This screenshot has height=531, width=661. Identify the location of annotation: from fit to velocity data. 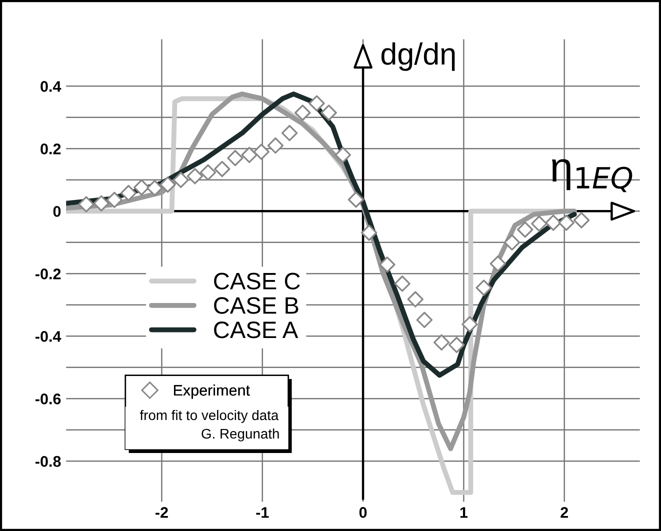
(209, 416).